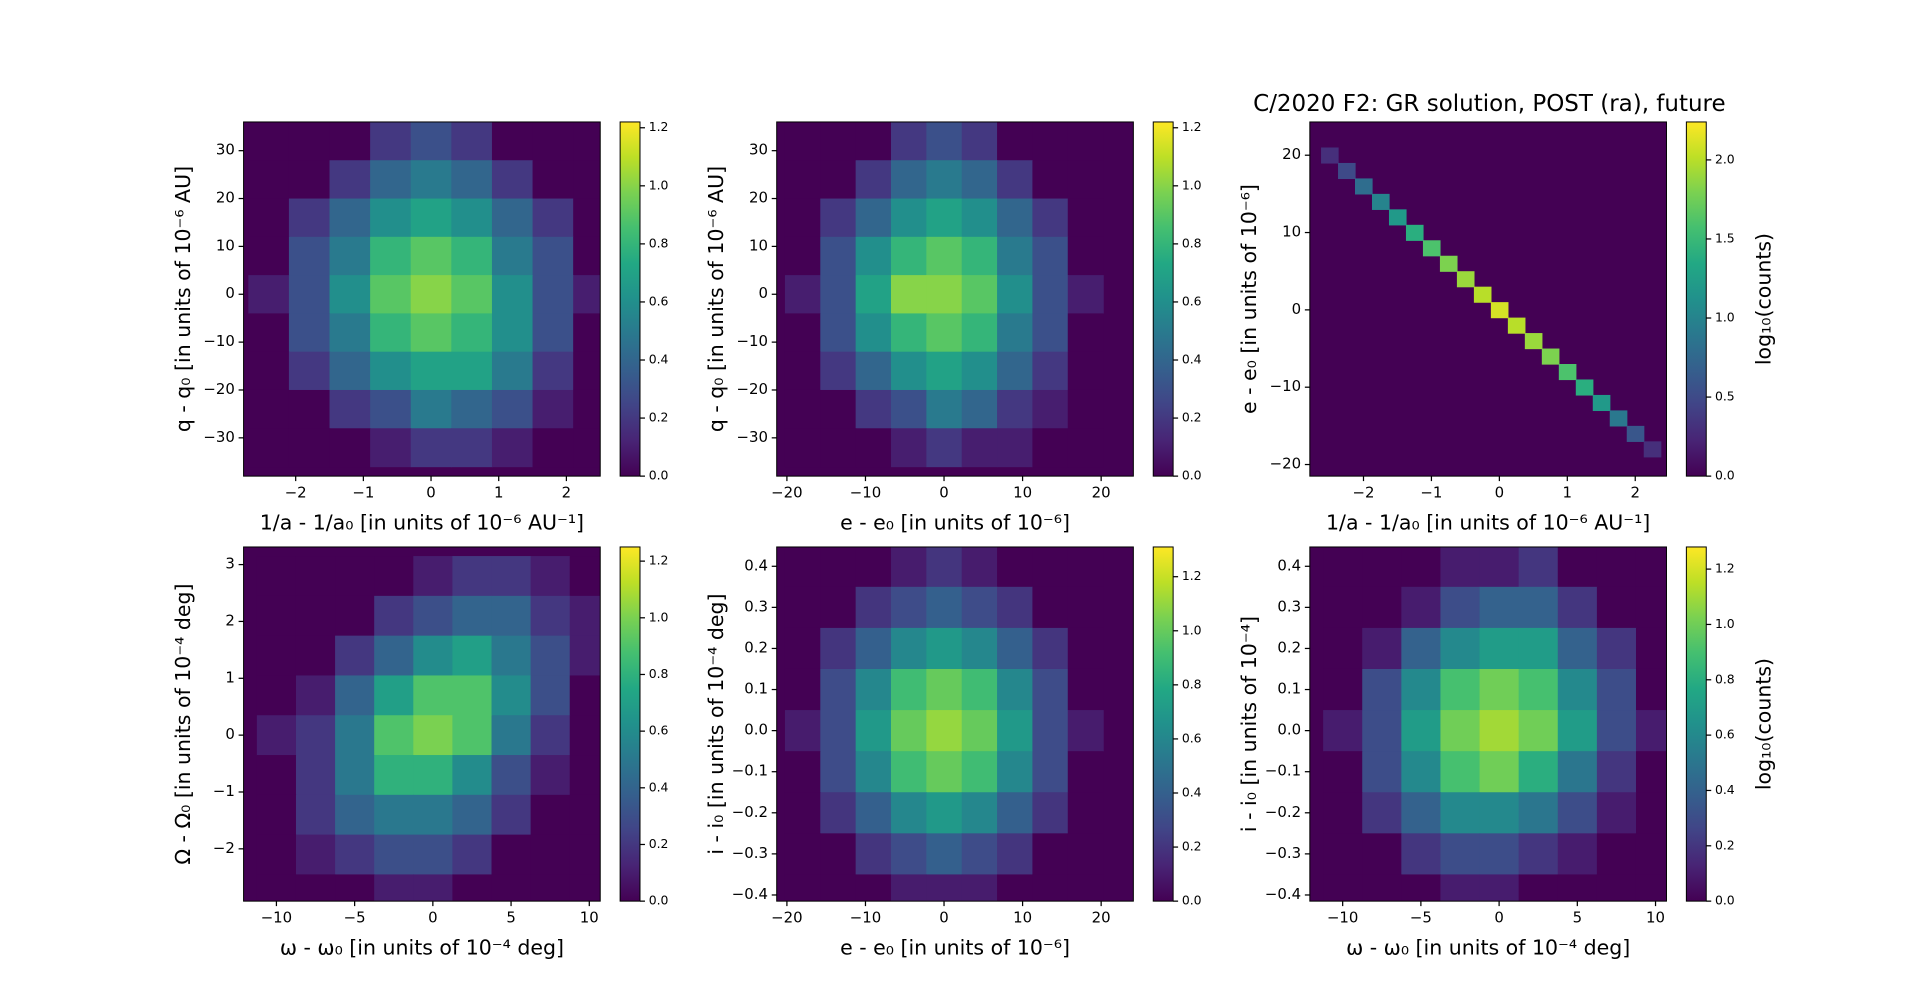 The height and width of the screenshot is (997, 1920). Describe the element at coordinates (1283, 894) in the screenshot. I see `y-tick-label: −0.4` at that location.